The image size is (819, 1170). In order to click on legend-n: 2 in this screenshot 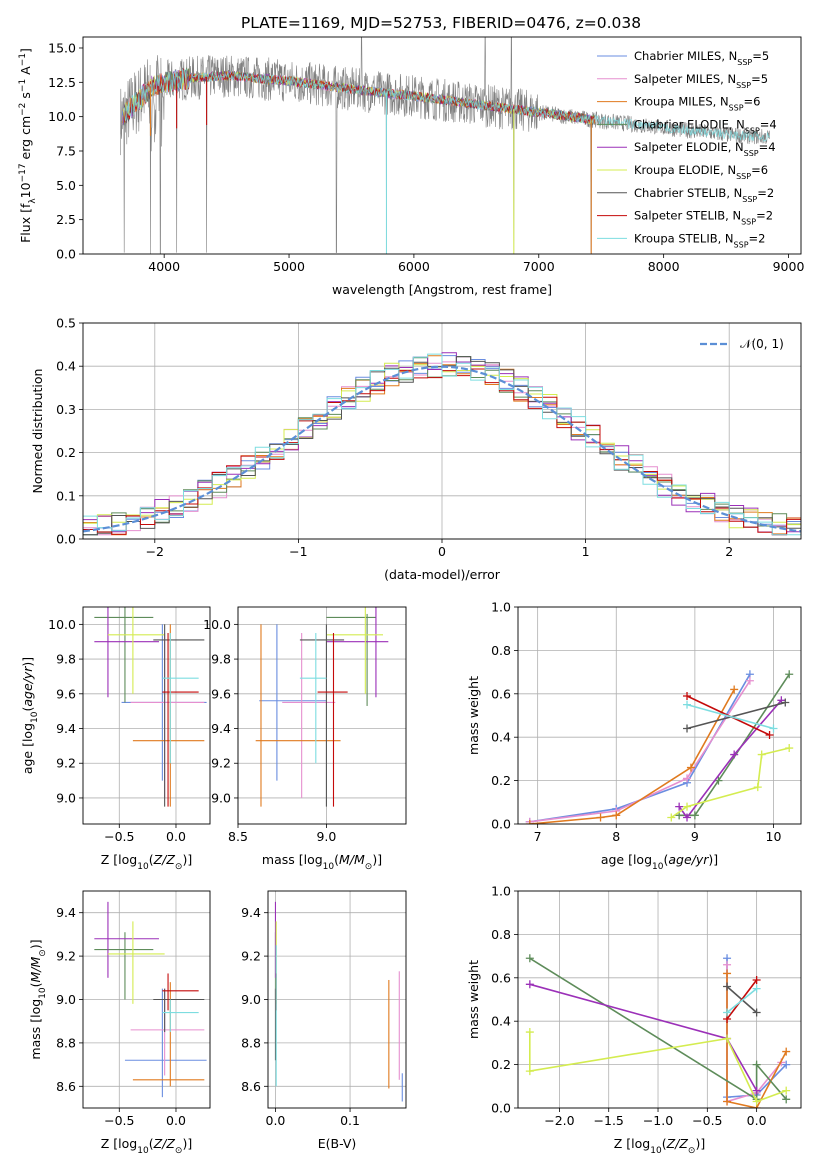, I will do `click(769, 216)`.